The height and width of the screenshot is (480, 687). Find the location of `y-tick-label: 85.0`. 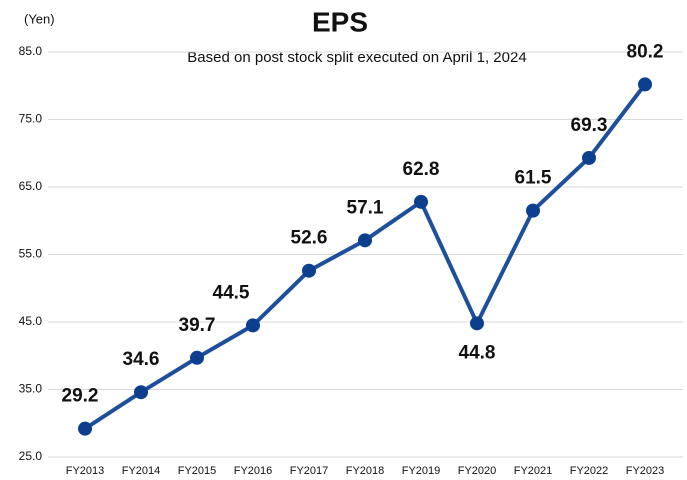

y-tick-label: 85.0 is located at coordinates (31, 51).